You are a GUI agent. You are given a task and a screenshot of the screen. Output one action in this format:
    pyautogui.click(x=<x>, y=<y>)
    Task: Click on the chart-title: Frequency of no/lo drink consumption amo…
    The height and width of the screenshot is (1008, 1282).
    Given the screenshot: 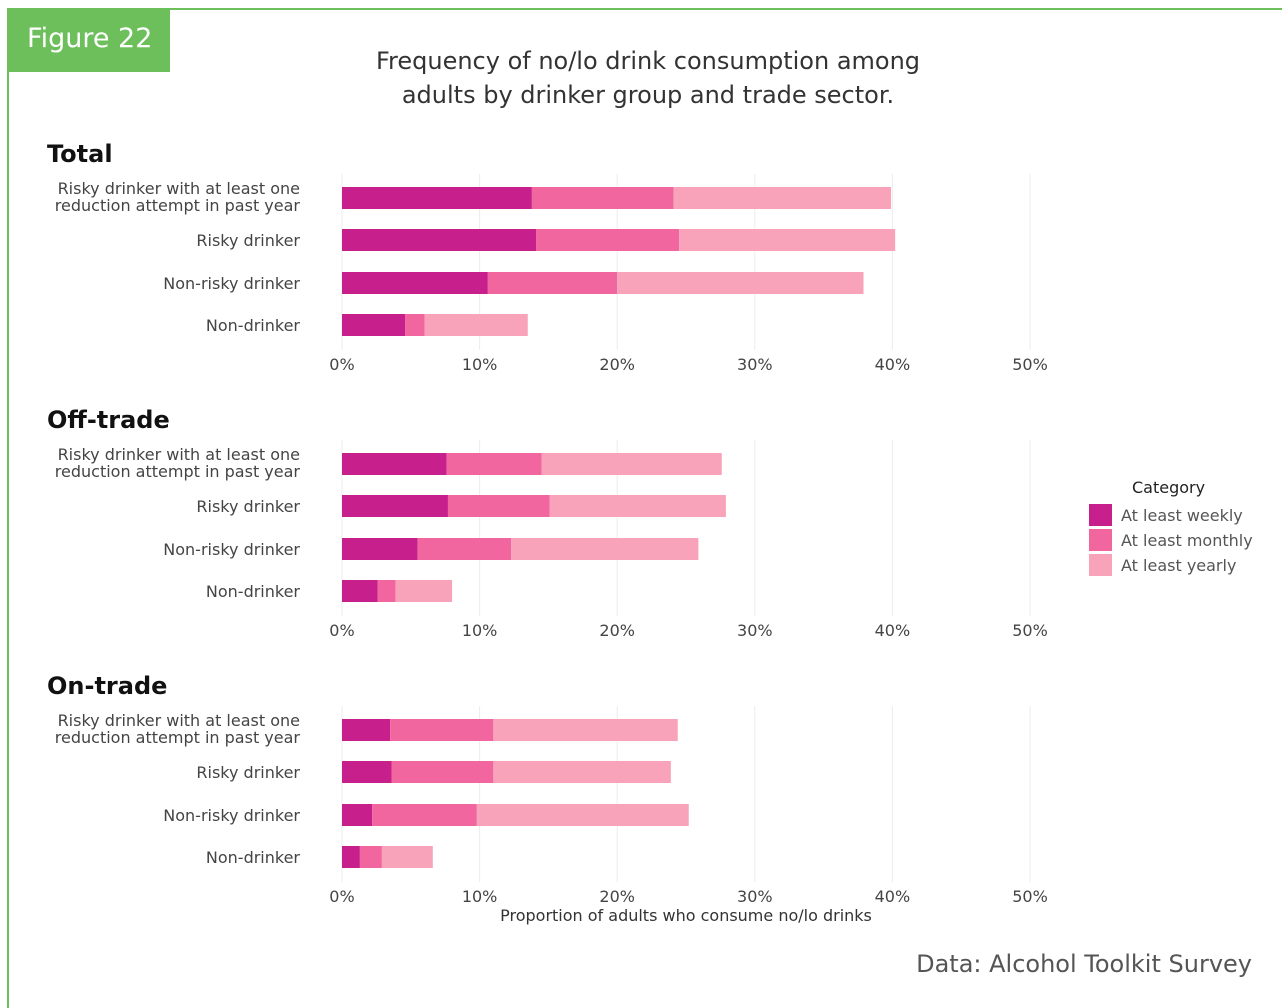 What is the action you would take?
    pyautogui.click(x=648, y=78)
    